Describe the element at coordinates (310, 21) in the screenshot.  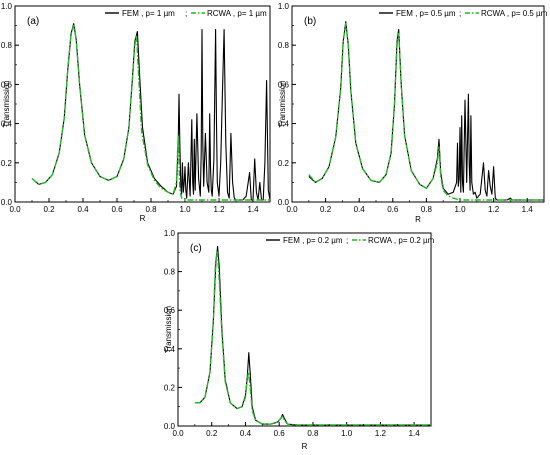
I see `panel-label: (b)` at that location.